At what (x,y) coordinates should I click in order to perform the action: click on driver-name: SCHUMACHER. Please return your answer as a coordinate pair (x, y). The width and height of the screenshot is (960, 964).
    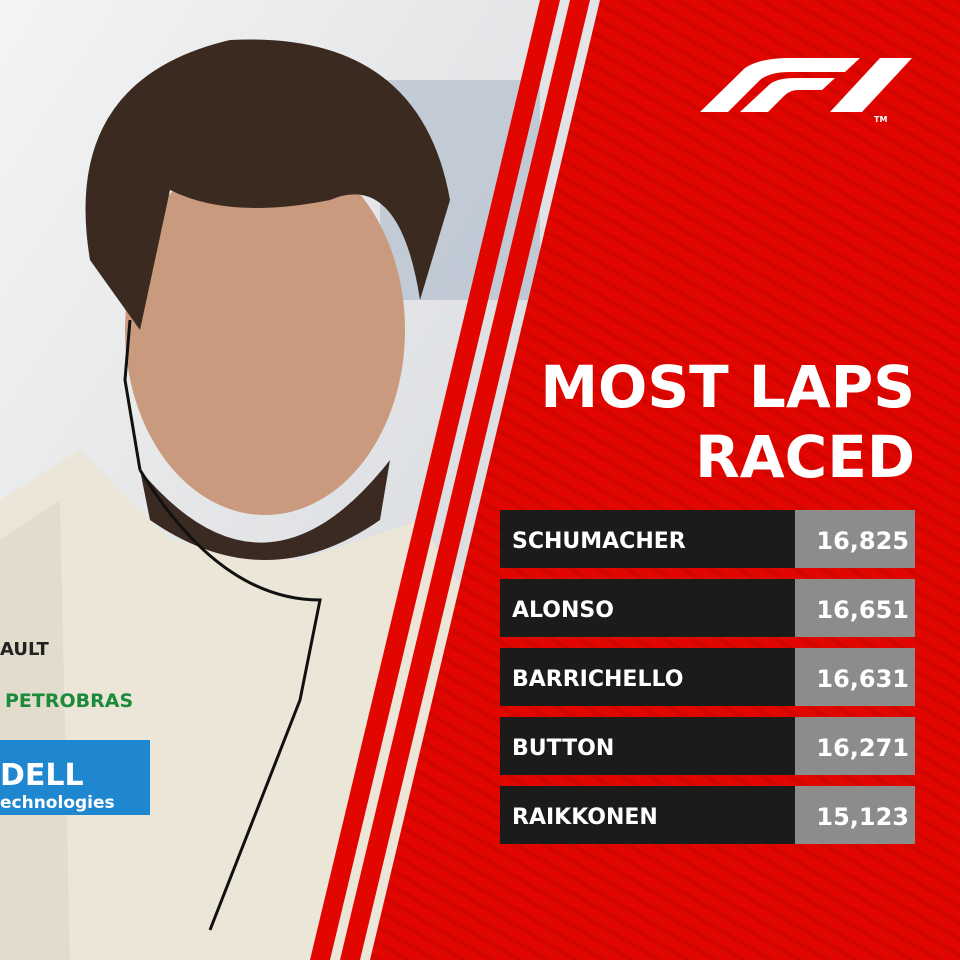
    Looking at the image, I should click on (599, 541).